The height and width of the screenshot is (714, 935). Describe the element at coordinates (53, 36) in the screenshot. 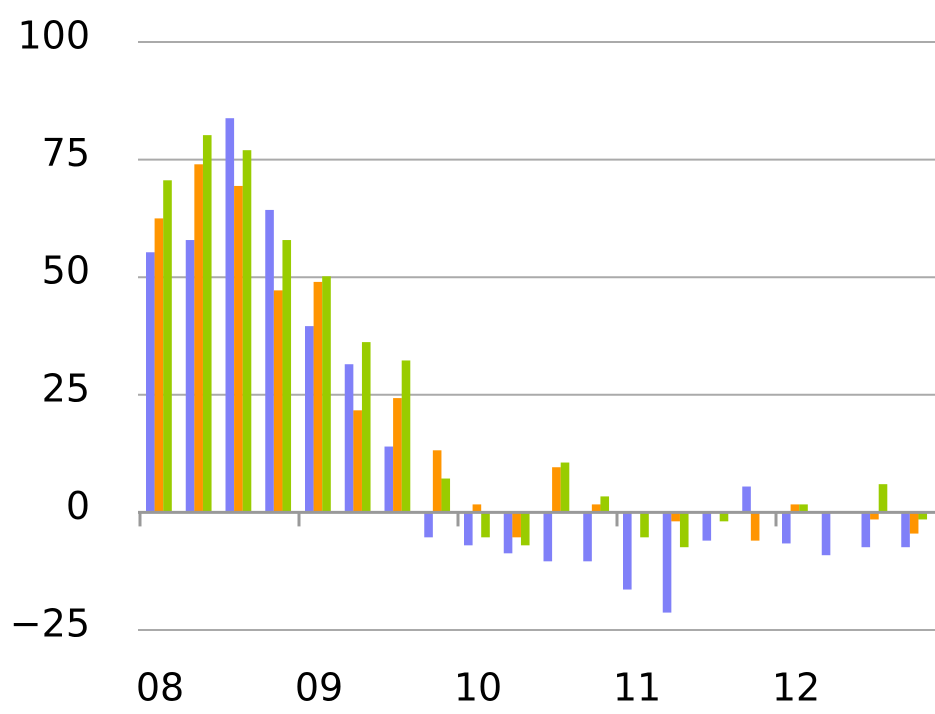

I see `y-tick-label: 100` at that location.